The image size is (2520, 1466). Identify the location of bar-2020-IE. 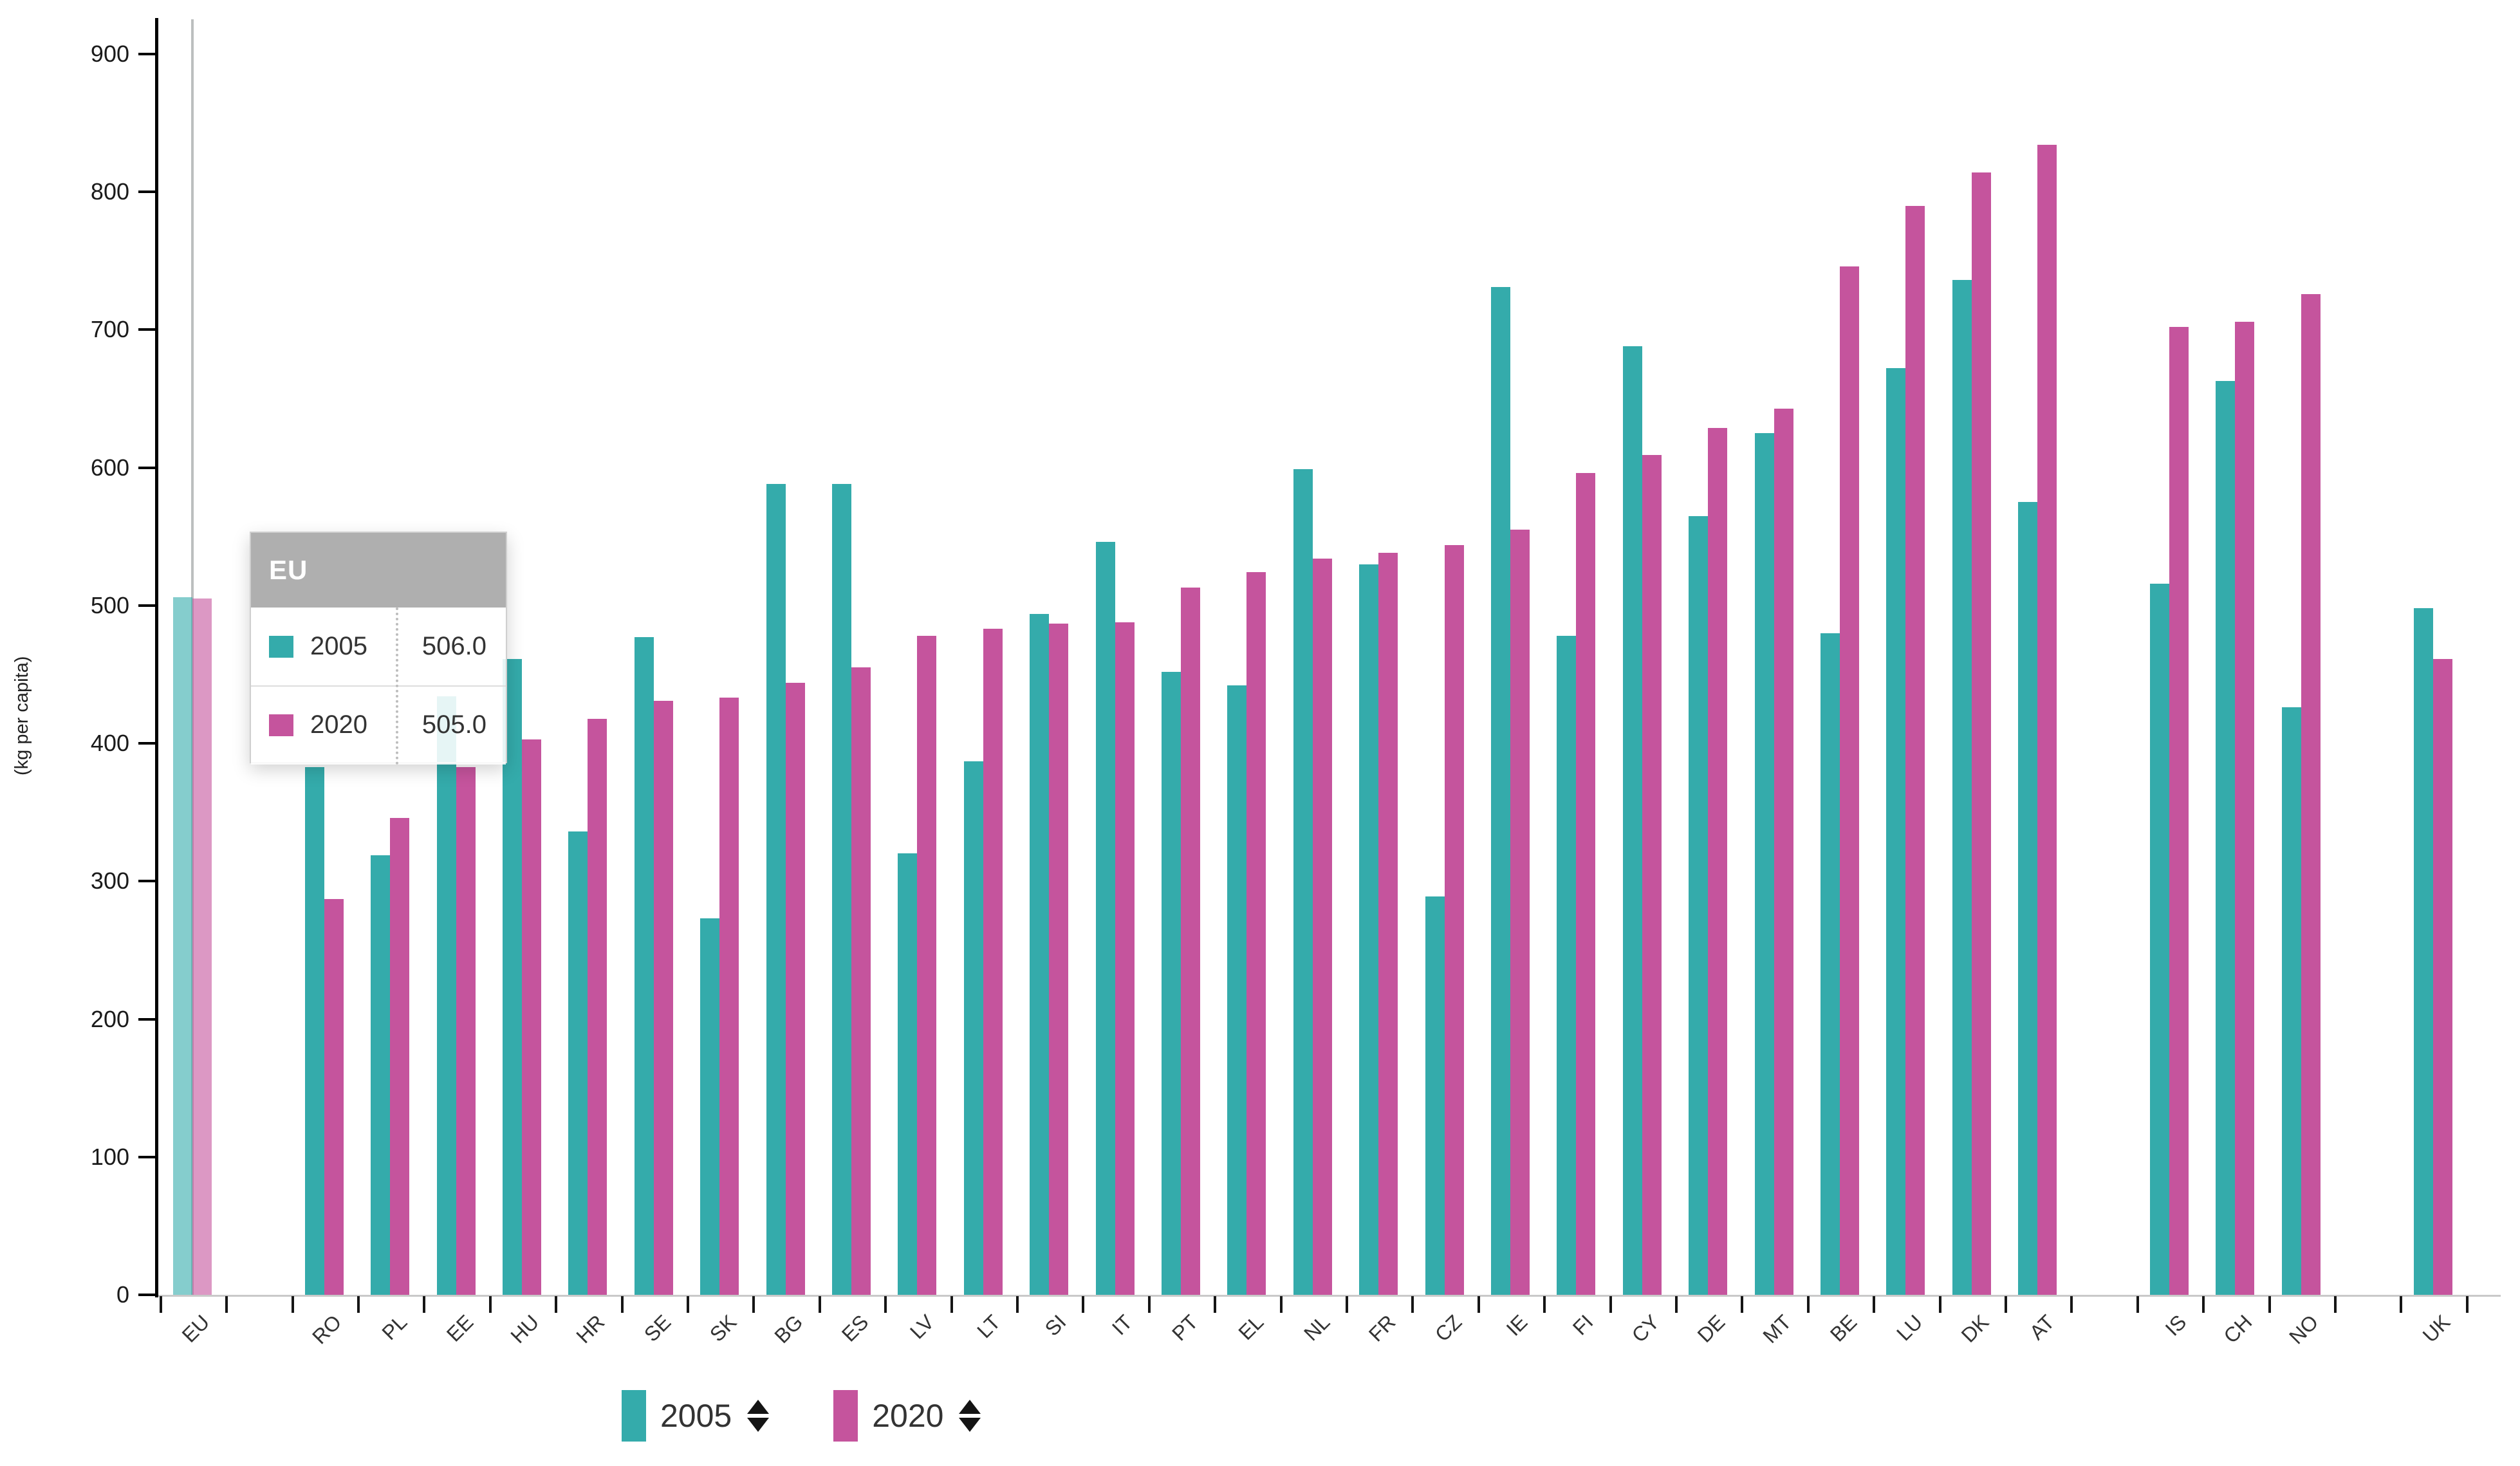
(1520, 912).